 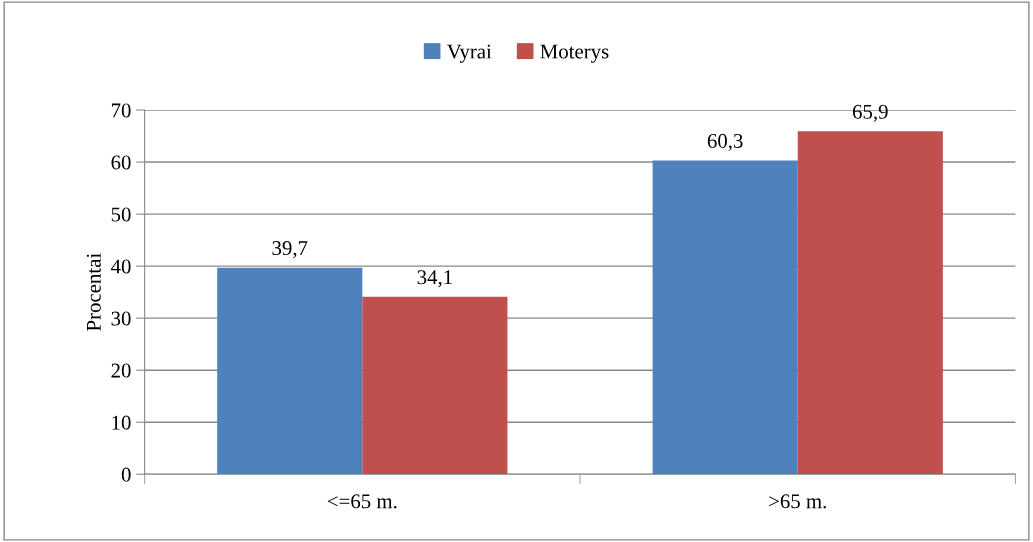 What do you see at coordinates (121, 214) in the screenshot?
I see `y-tick-label: 50` at bounding box center [121, 214].